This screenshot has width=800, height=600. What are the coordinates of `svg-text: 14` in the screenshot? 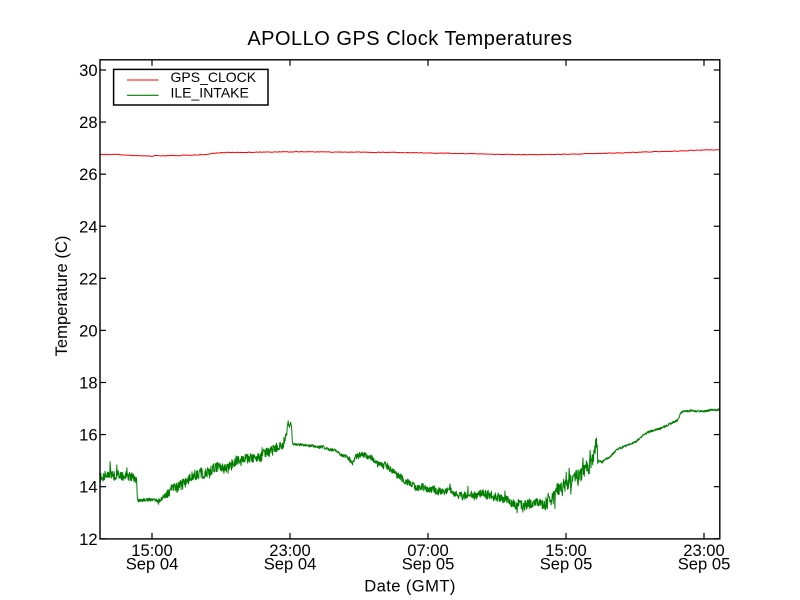 It's located at (88, 487).